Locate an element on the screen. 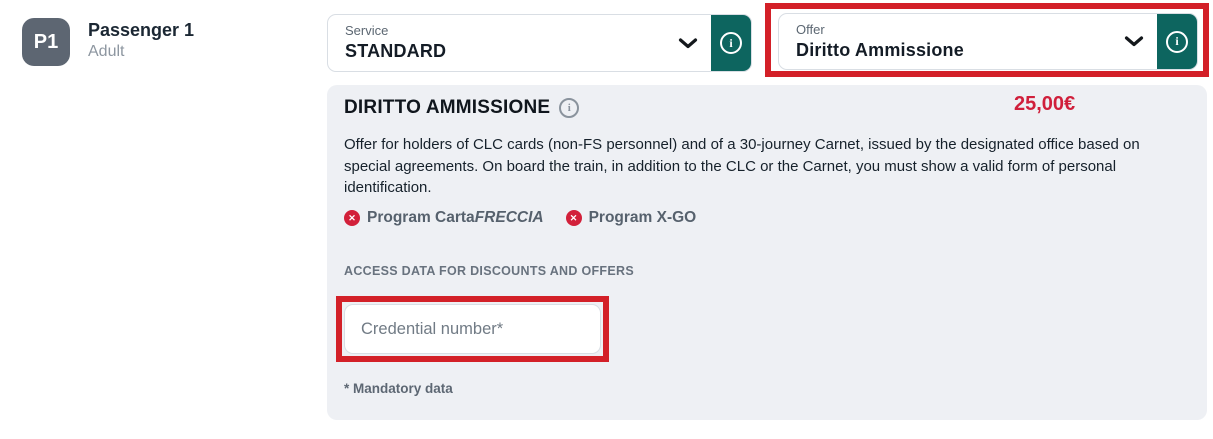  passenger-badge: P1 is located at coordinates (46, 42).